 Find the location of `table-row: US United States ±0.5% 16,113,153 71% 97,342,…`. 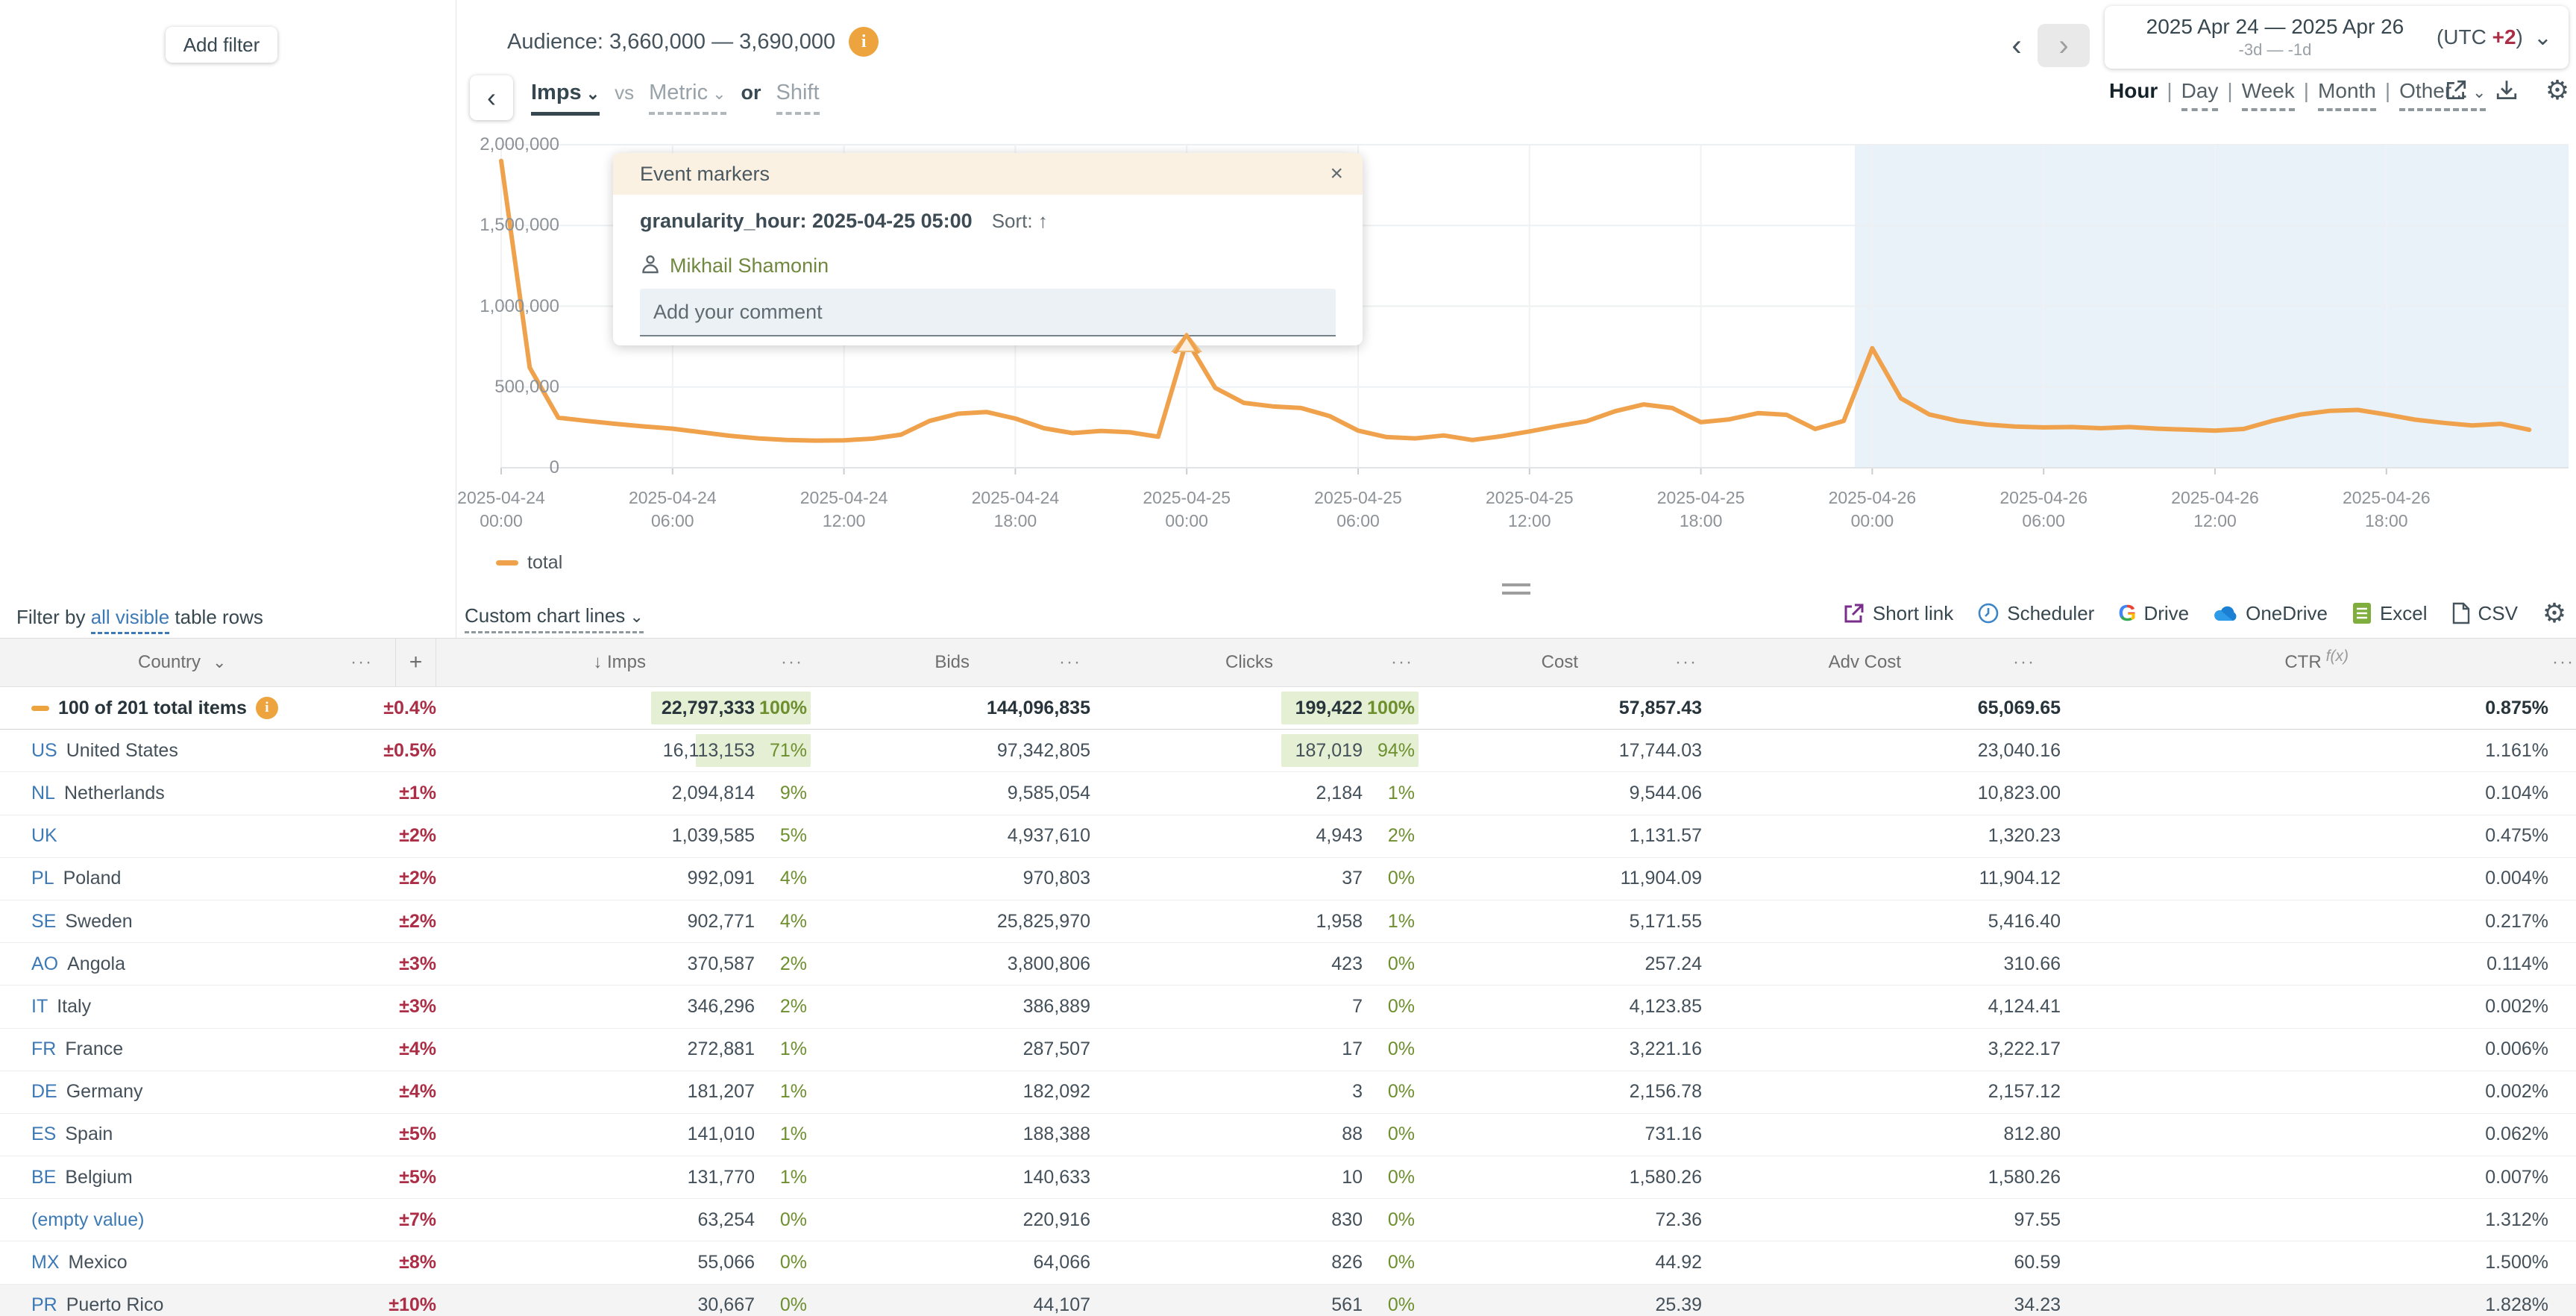

table-row: US United States ±0.5% 16,113,153 71% 97,342,… is located at coordinates (1288, 751).